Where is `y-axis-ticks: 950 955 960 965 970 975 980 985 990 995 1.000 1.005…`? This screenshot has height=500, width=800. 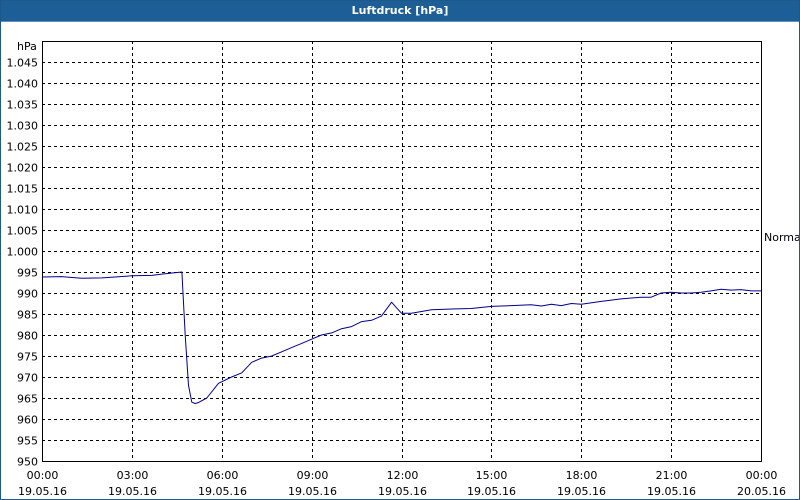
y-axis-ticks: 950 955 960 965 970 975 980 985 990 995 1.000 1.005… is located at coordinates (23, 263).